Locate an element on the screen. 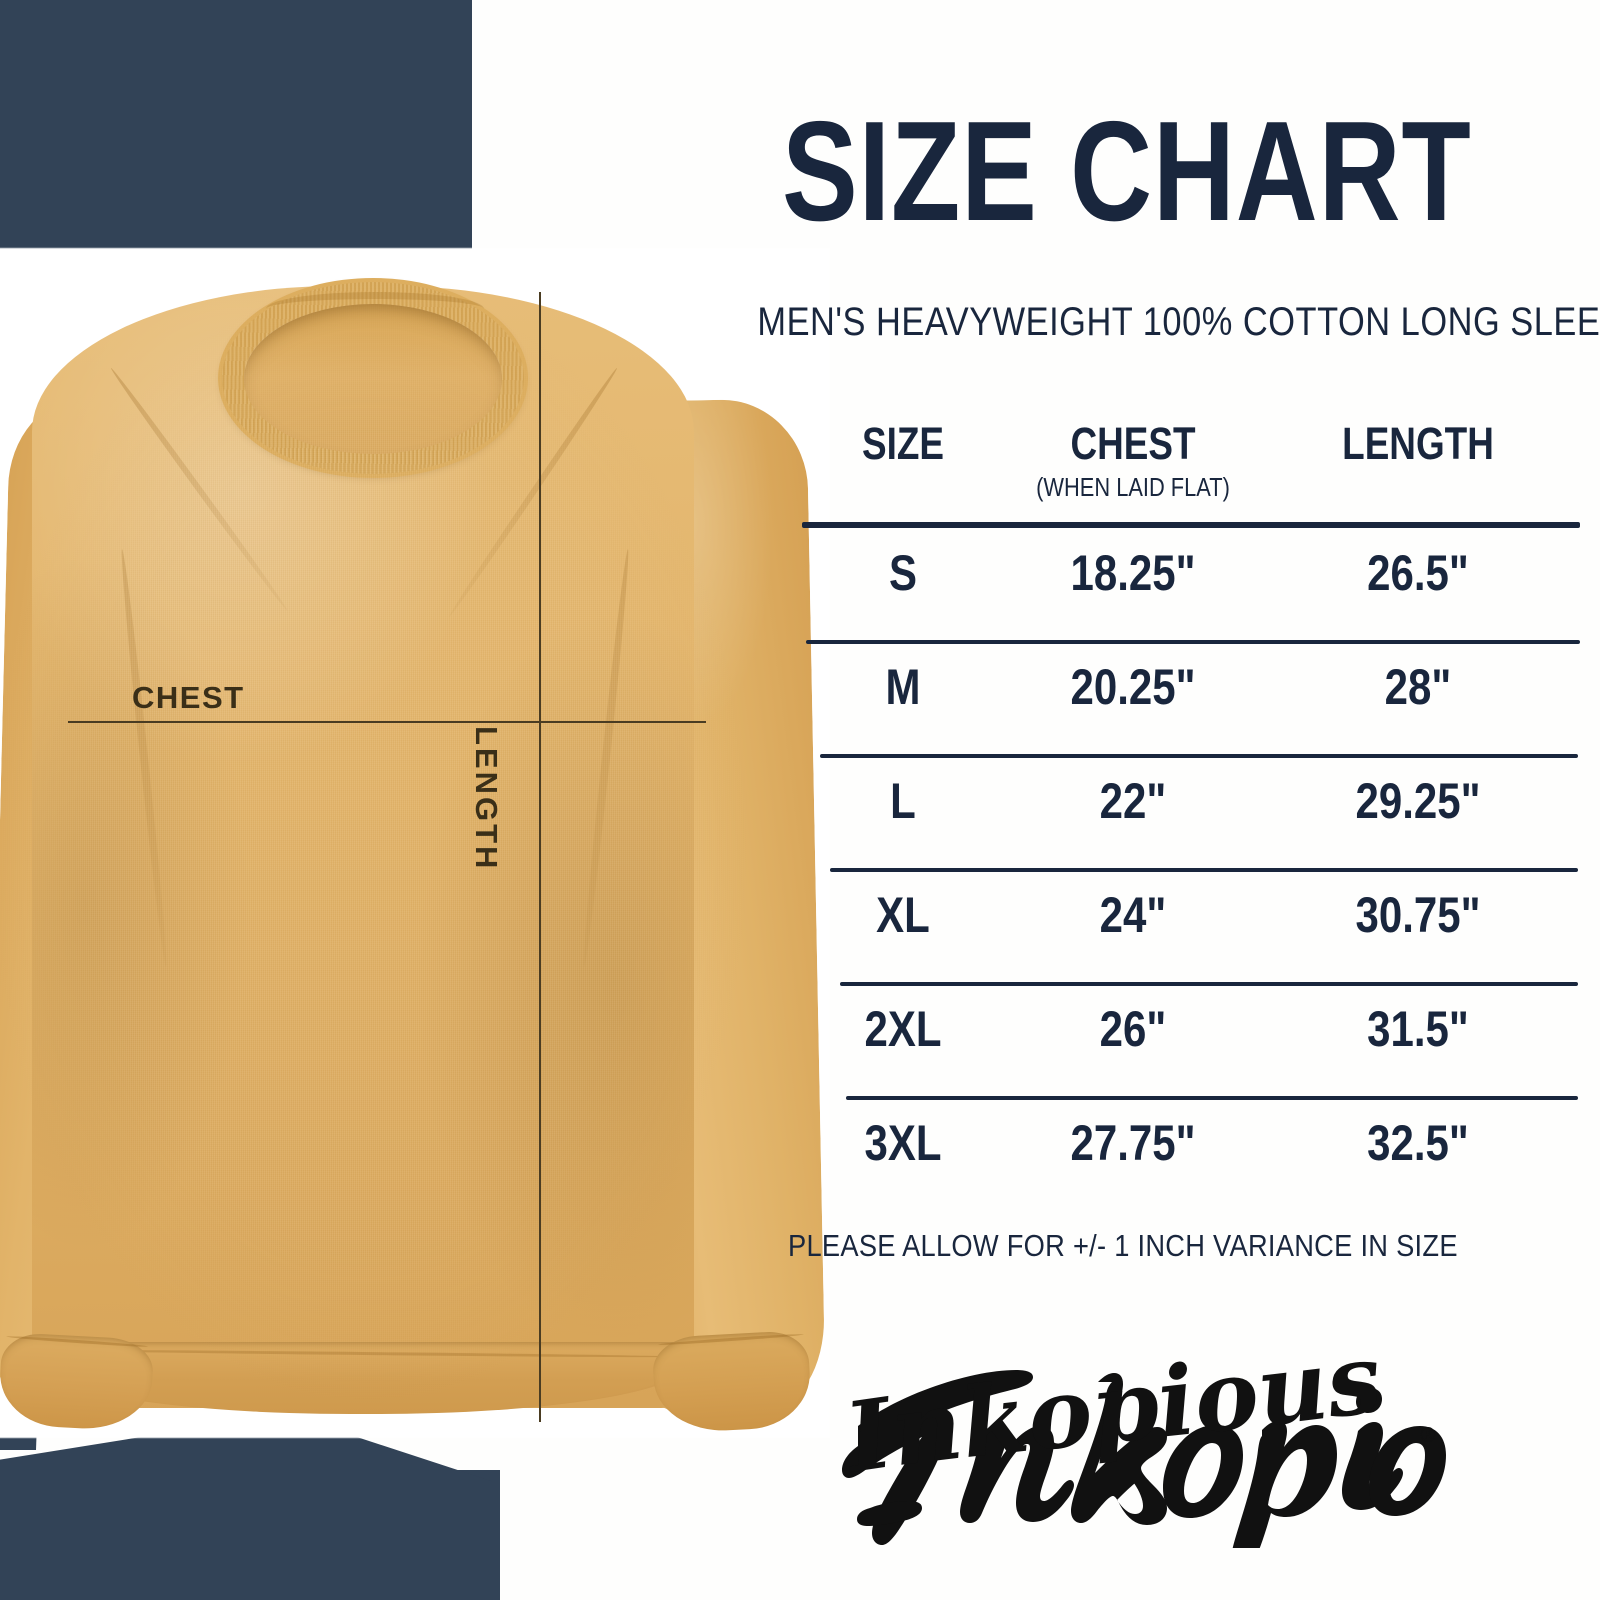  column-header-chest-note: (WHEN LAID FLAT) is located at coordinates (1133, 487).